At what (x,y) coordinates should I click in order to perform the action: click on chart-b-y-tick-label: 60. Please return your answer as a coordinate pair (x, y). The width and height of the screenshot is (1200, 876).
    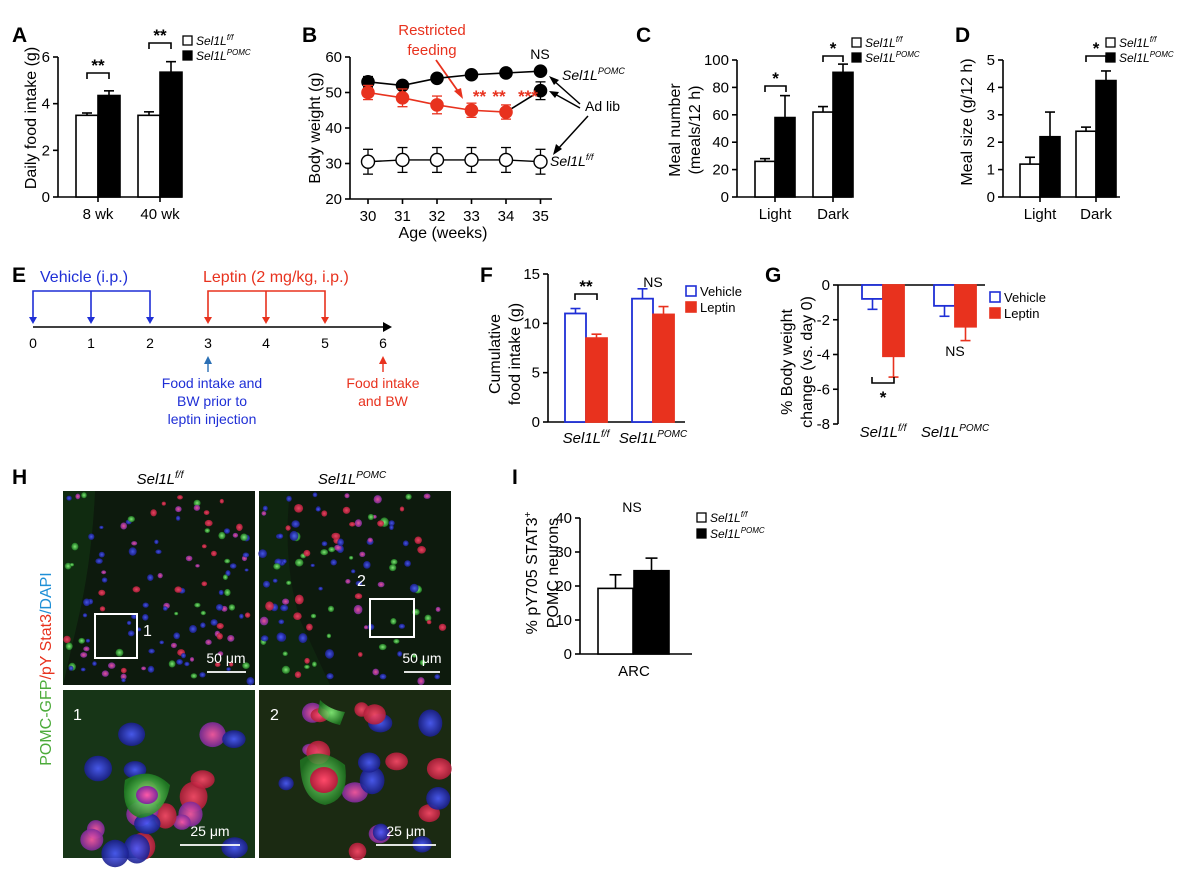
    Looking at the image, I should click on (333, 57).